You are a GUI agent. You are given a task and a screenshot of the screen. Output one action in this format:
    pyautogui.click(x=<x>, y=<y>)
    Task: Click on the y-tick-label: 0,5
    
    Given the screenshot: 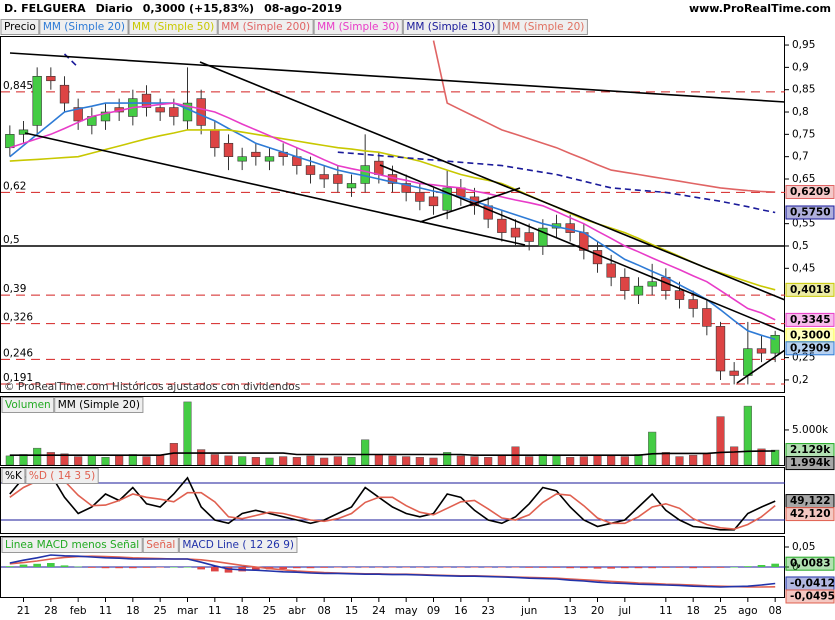 What is the action you would take?
    pyautogui.click(x=800, y=246)
    